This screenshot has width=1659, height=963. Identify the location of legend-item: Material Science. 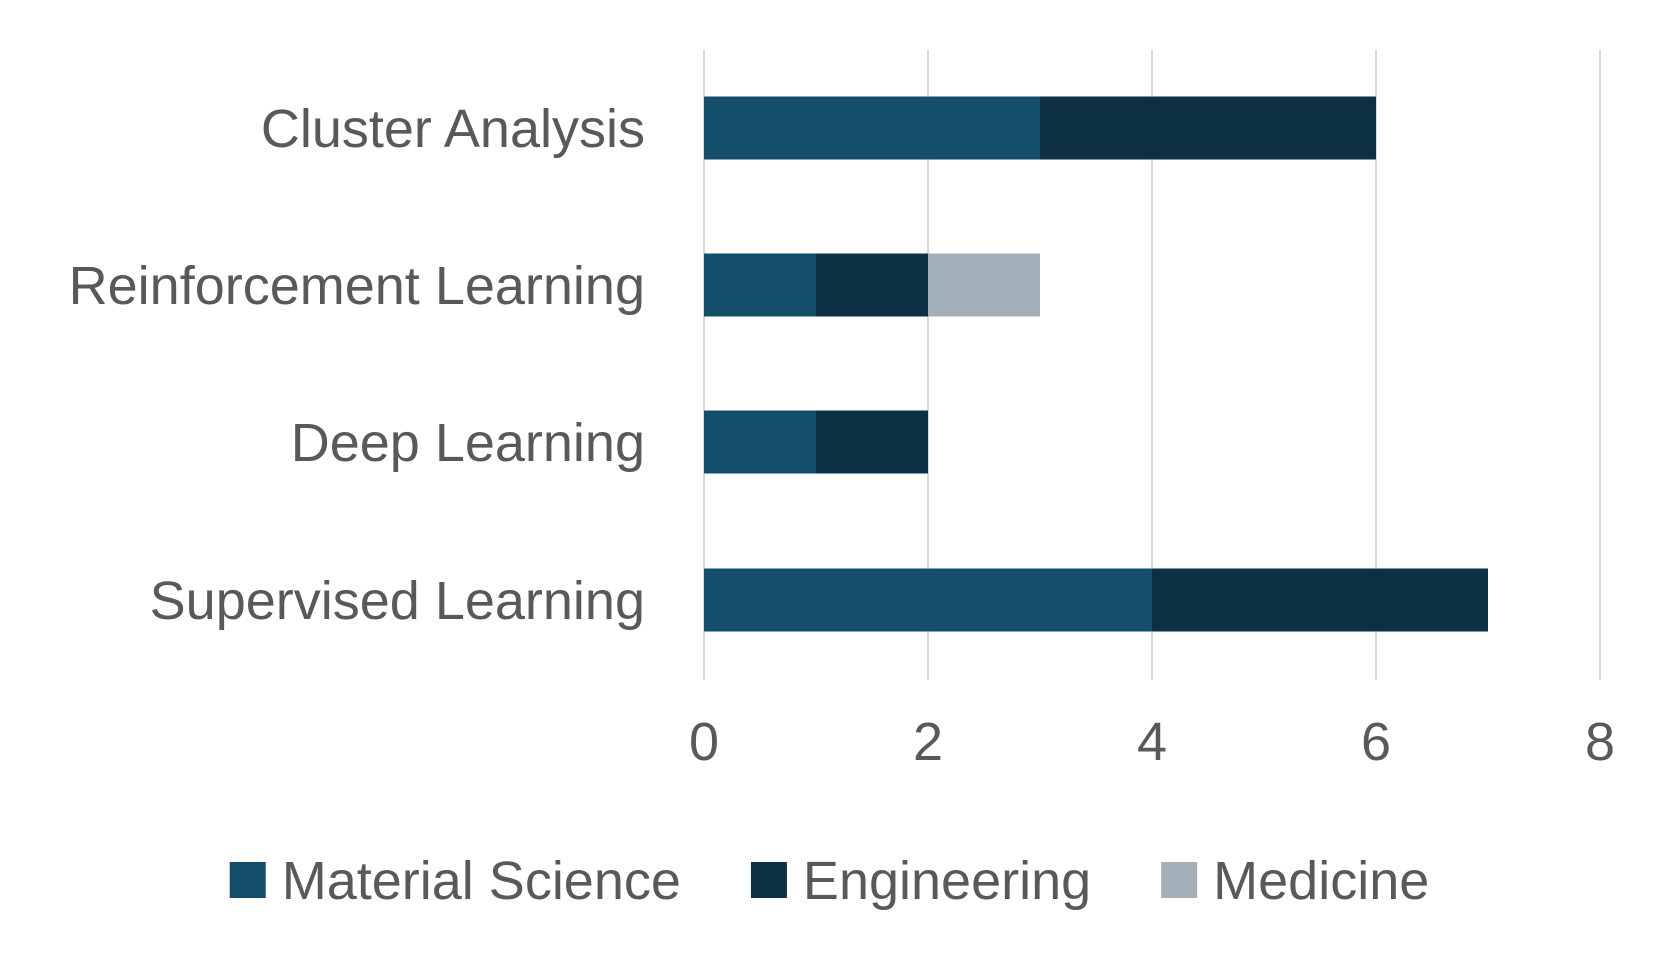
(455, 881).